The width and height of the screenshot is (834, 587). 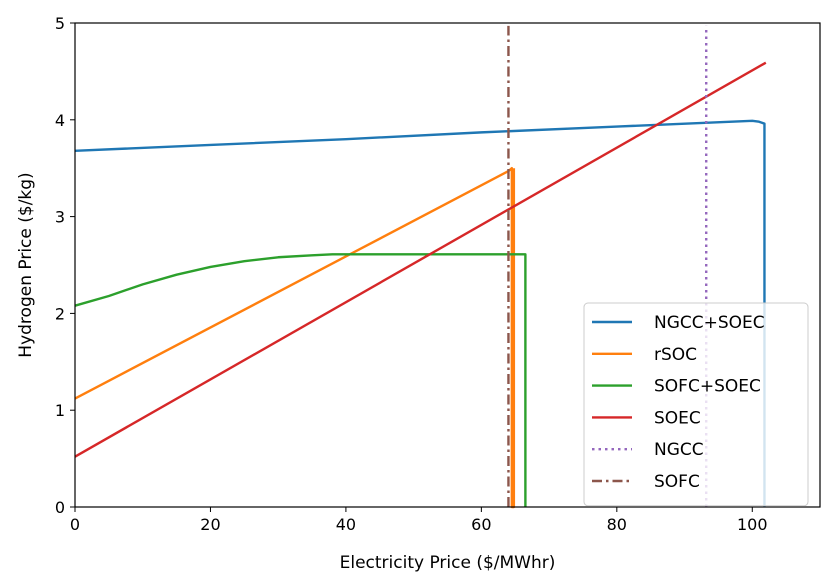 What do you see at coordinates (707, 387) in the screenshot?
I see `legend-label-sofc-soec: SOFC+SOEC` at bounding box center [707, 387].